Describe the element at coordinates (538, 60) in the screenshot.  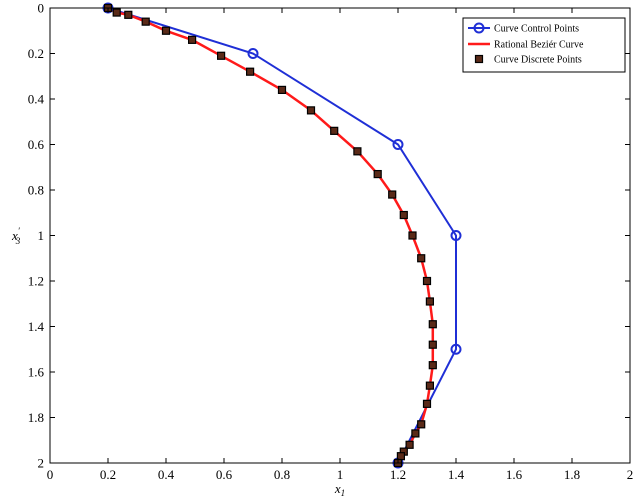
I see `legend-label-discrete: Curve Discrete Points` at that location.